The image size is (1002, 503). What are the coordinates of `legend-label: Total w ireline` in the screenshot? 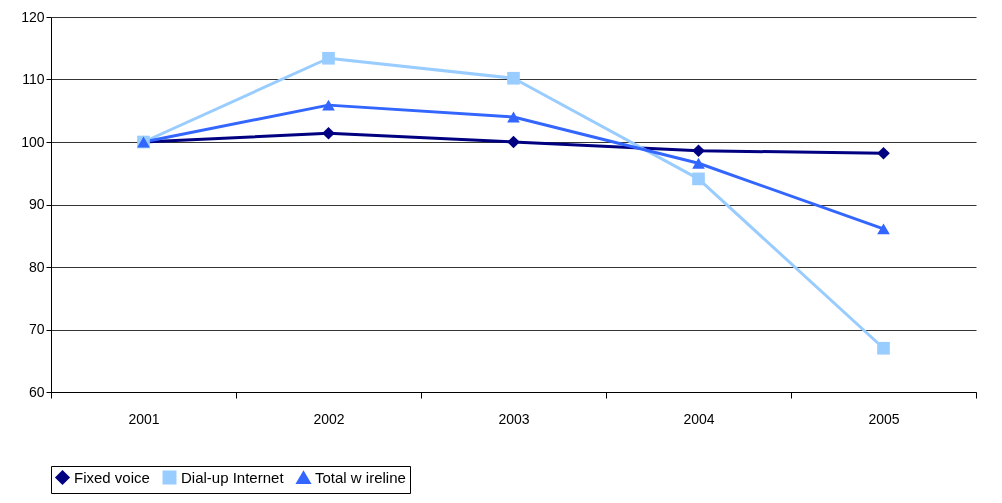 It's located at (360, 477).